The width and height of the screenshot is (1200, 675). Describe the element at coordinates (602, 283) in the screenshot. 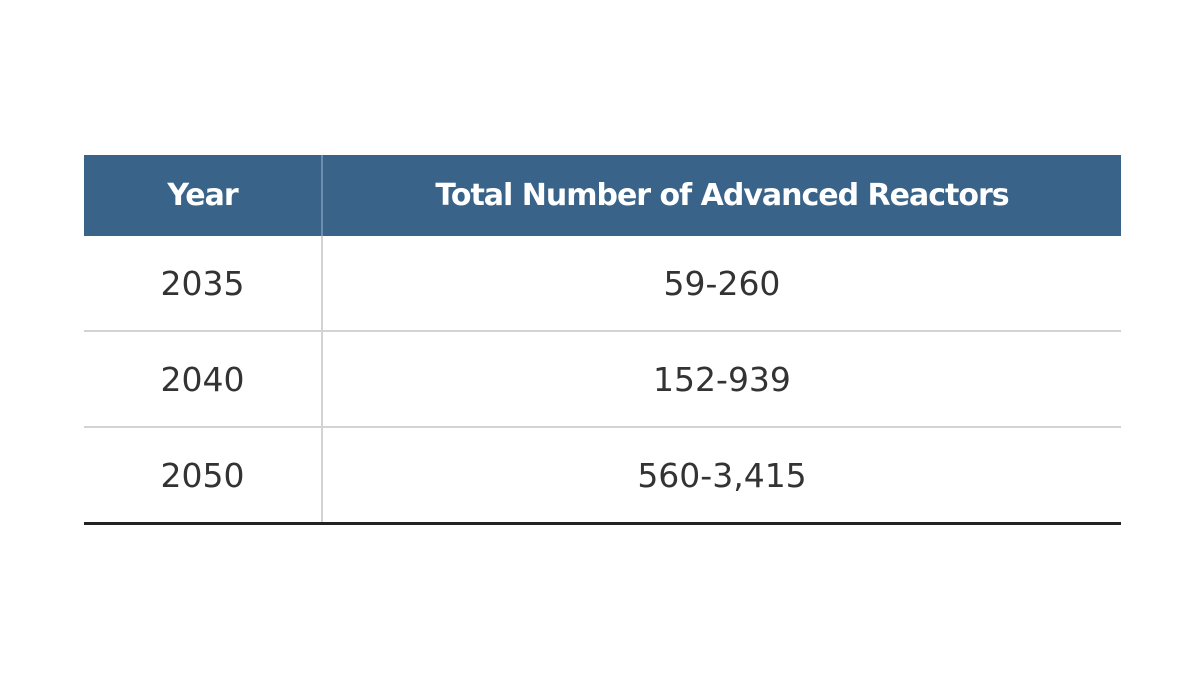

I see `table-row: 2035 59-260` at that location.